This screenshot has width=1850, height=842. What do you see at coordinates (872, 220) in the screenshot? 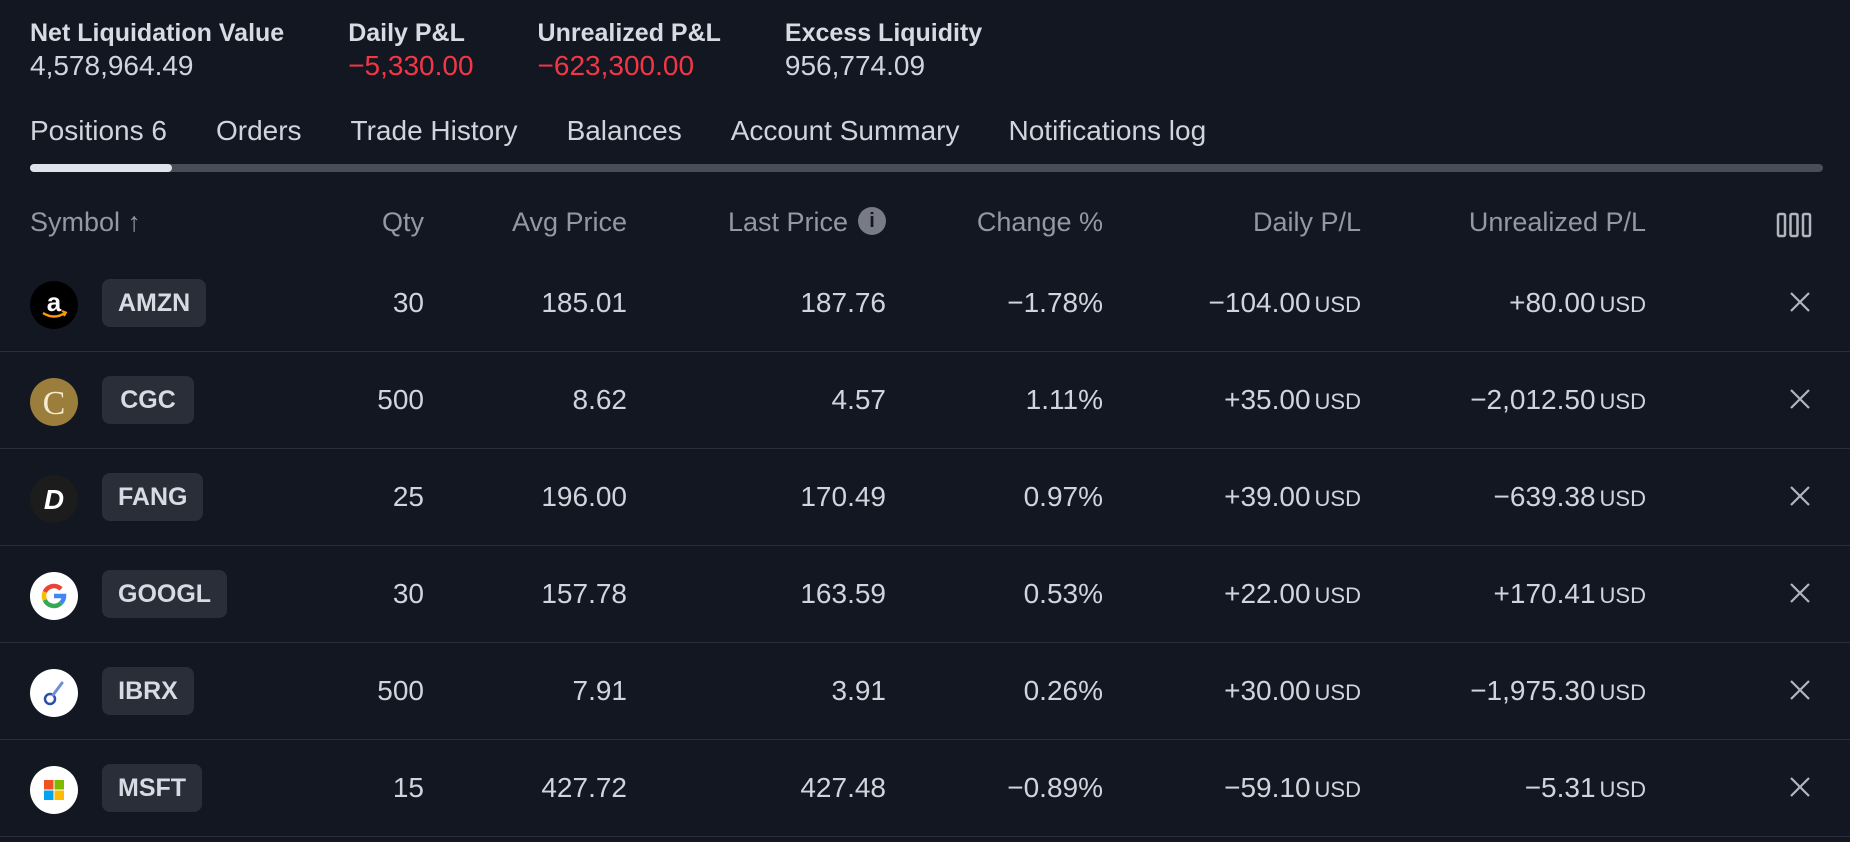
I see `info-icon: i` at bounding box center [872, 220].